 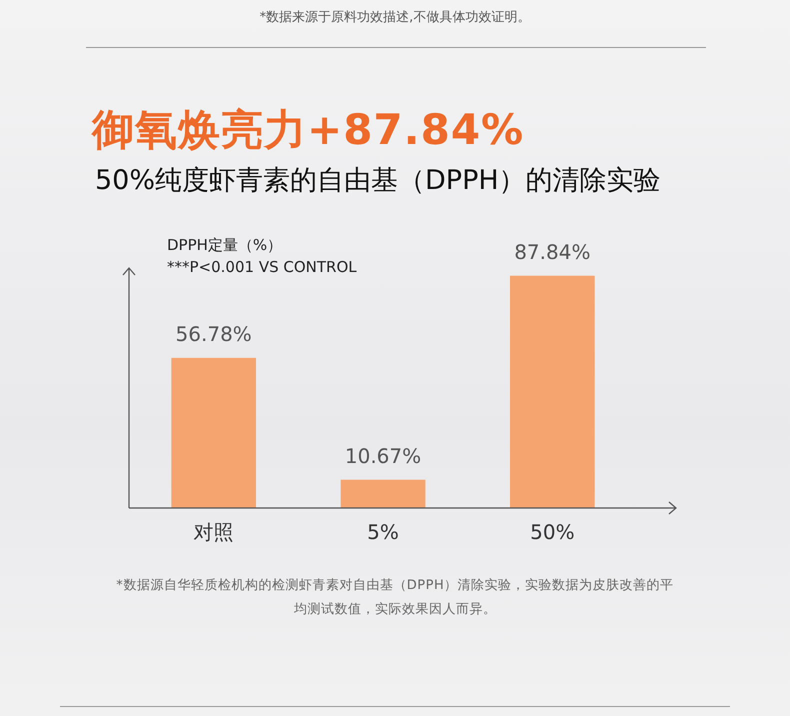 I want to click on y-axis-title: DPPH定量（%）, so click(x=225, y=245).